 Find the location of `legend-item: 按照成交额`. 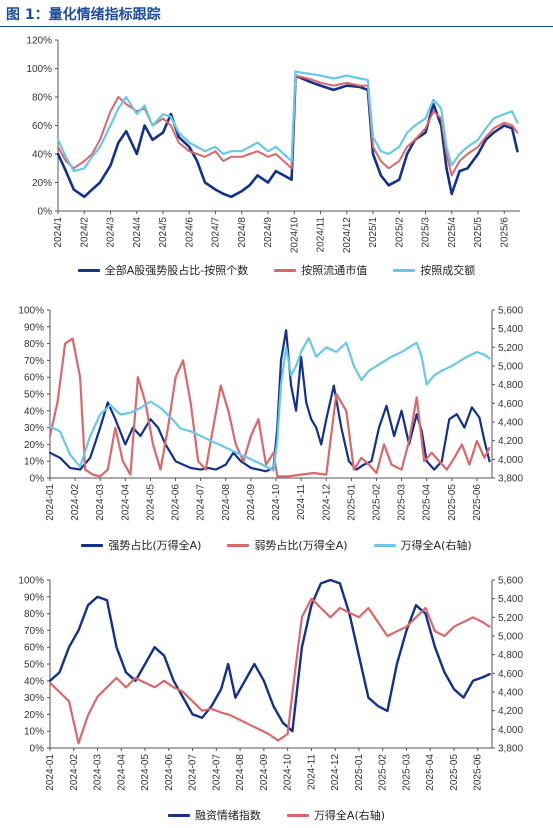

legend-item: 按照成交额 is located at coordinates (434, 270).